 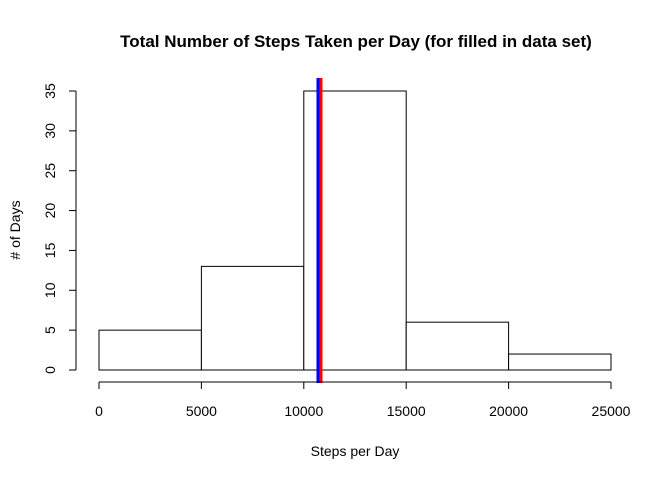 I want to click on y-tick-label: 5, so click(x=50, y=330).